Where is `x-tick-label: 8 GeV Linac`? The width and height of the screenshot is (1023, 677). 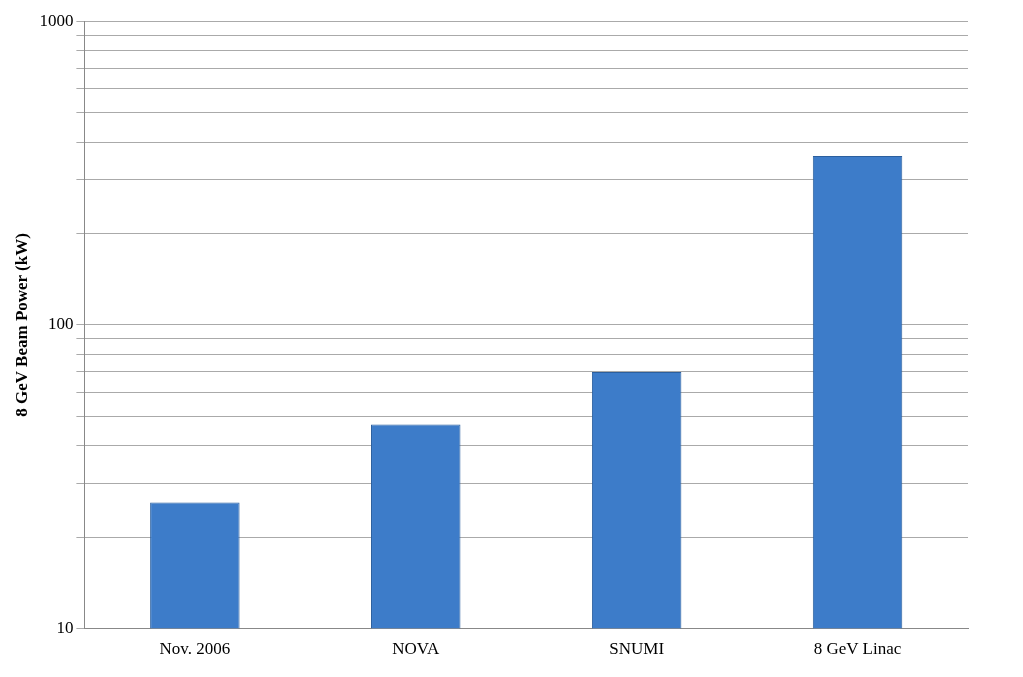 x-tick-label: 8 GeV Linac is located at coordinates (857, 649).